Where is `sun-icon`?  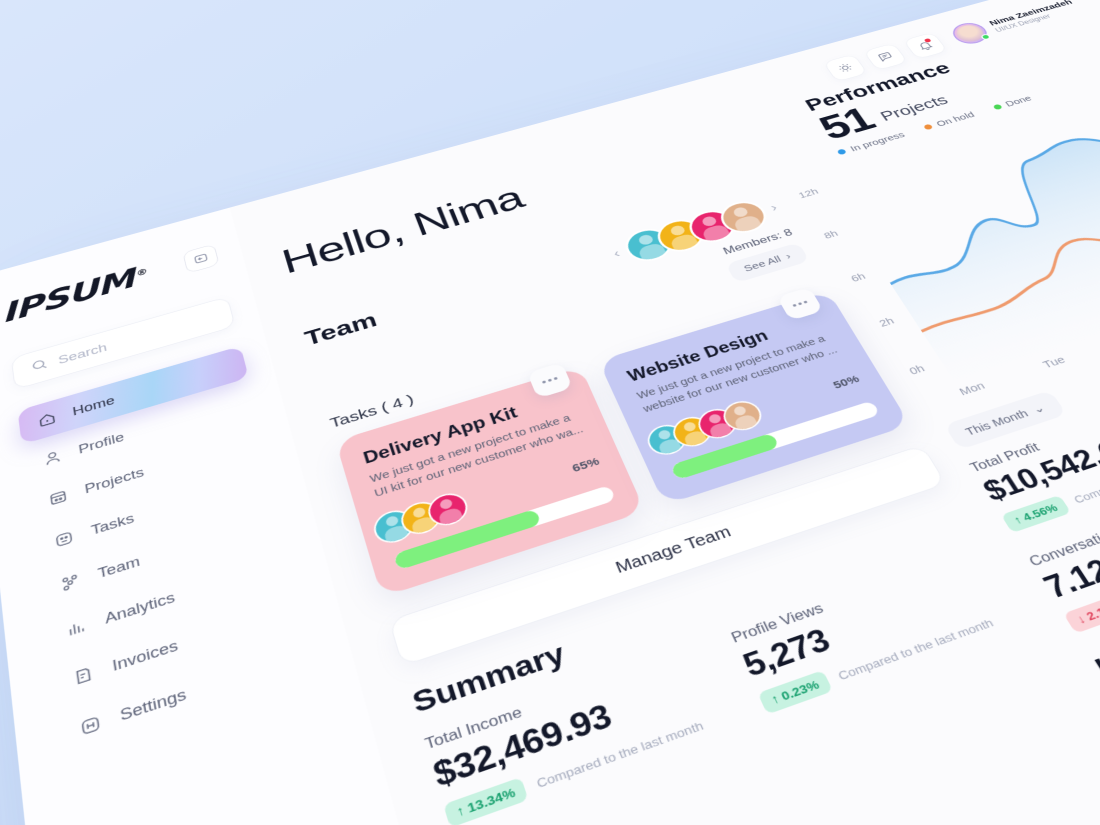 sun-icon is located at coordinates (846, 67).